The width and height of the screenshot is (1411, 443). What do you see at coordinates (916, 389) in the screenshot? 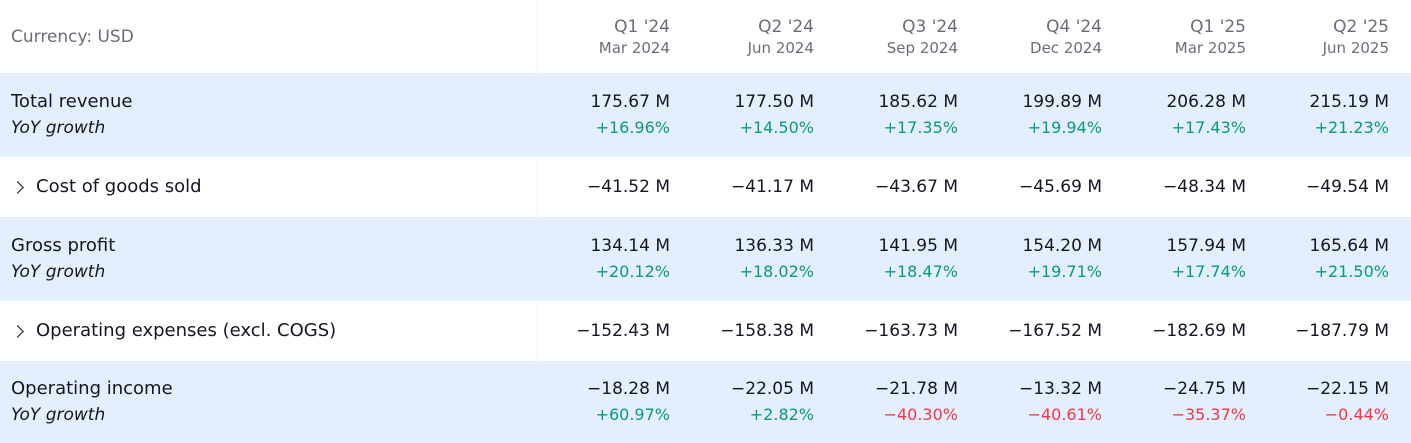
I see `cell-value: −21.78 M` at bounding box center [916, 389].